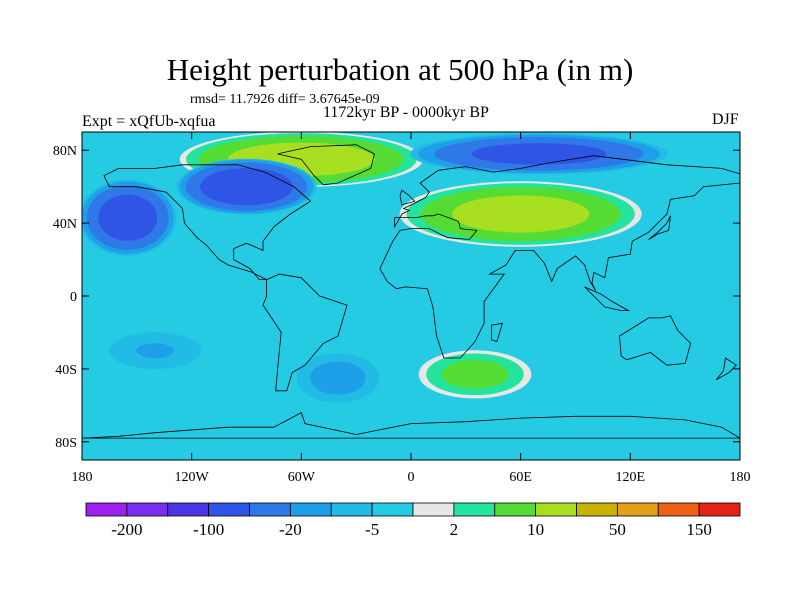 The height and width of the screenshot is (600, 800). Describe the element at coordinates (192, 477) in the screenshot. I see `x-tick-label: 120W` at that location.